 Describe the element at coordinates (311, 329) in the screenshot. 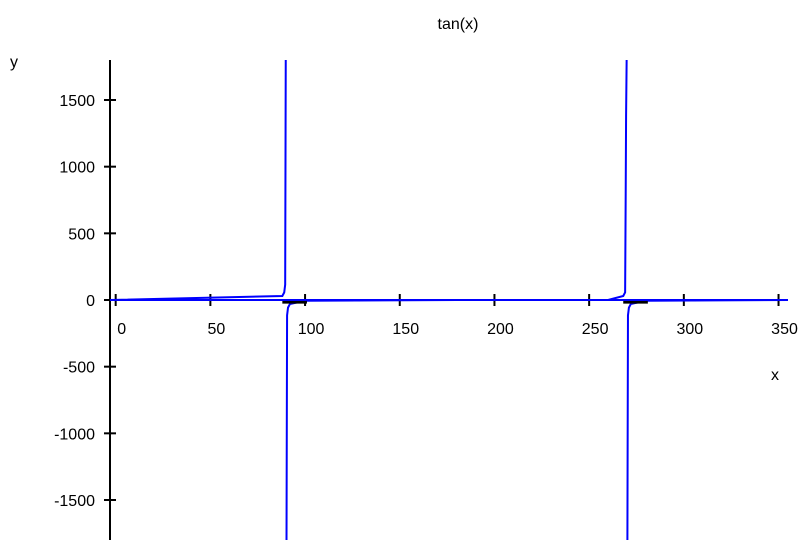

I see `x-tick-label: 100` at that location.